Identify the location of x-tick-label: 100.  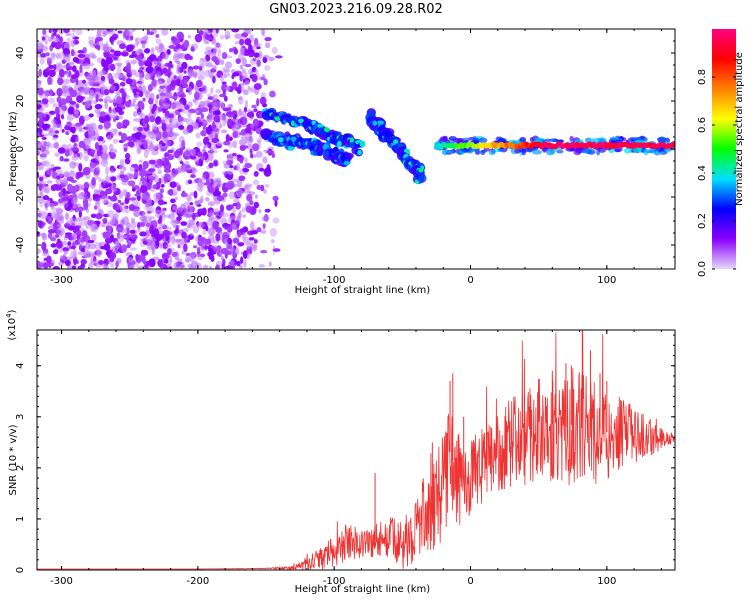
(606, 280).